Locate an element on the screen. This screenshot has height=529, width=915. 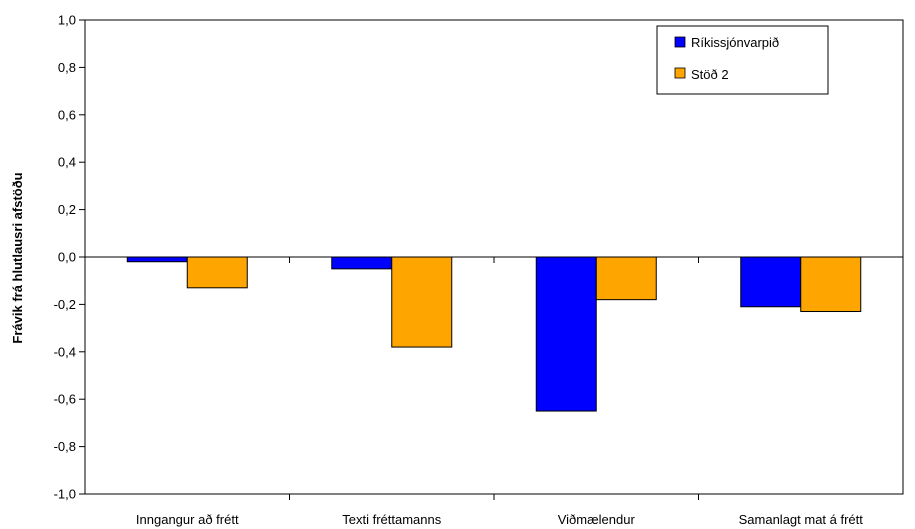
y-axis: 1,0 0,8 0,6 0,4 0,2 0,0 -0,2 -0,4 -0,6 -0,8 -1,0 is located at coordinates (69, 257).